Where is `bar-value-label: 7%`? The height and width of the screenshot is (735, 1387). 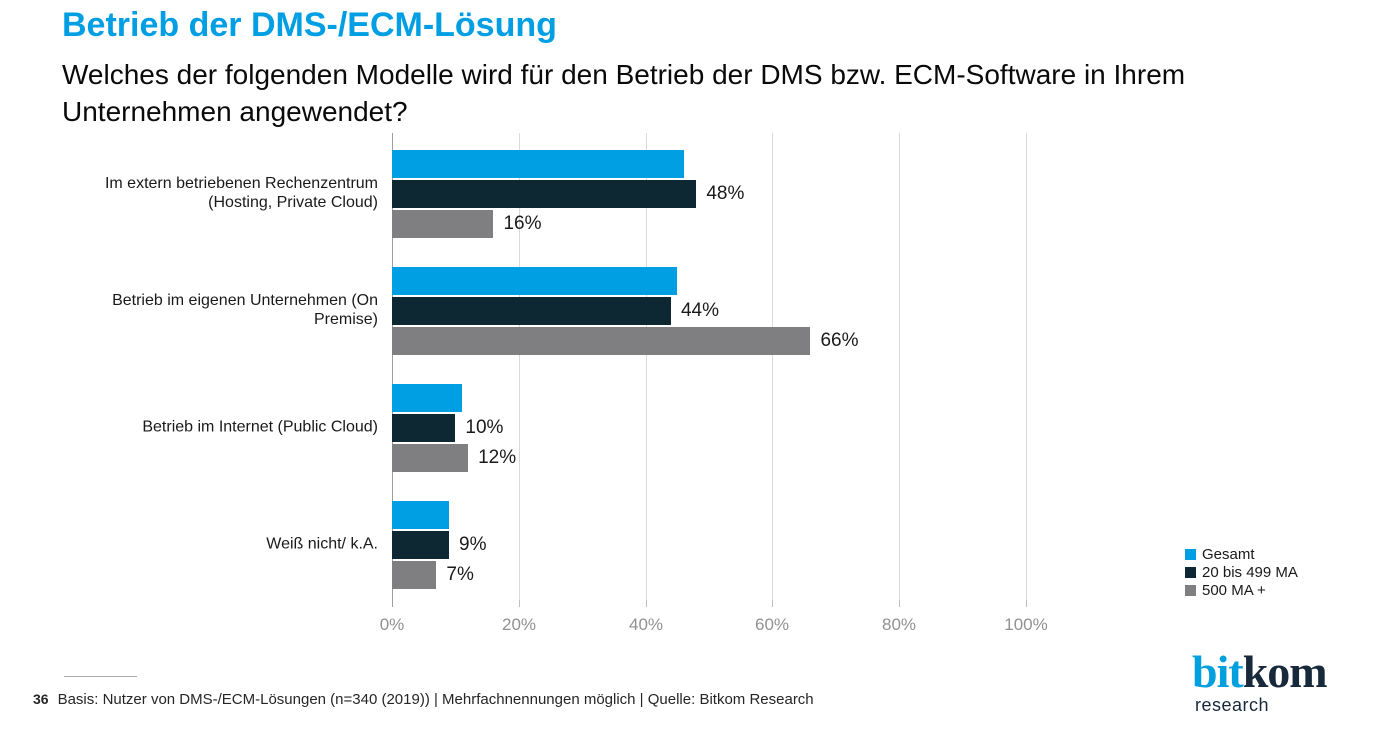
bar-value-label: 7% is located at coordinates (460, 574).